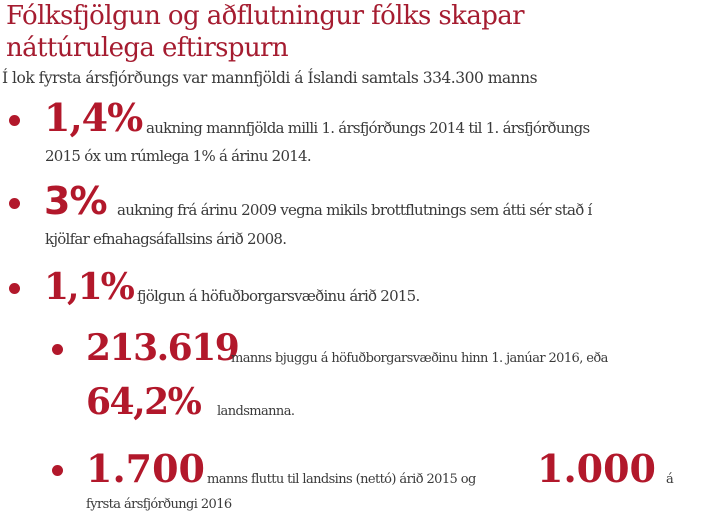 The width and height of the screenshot is (701, 517). I want to click on bullet-figure: 1,1%, so click(89, 287).